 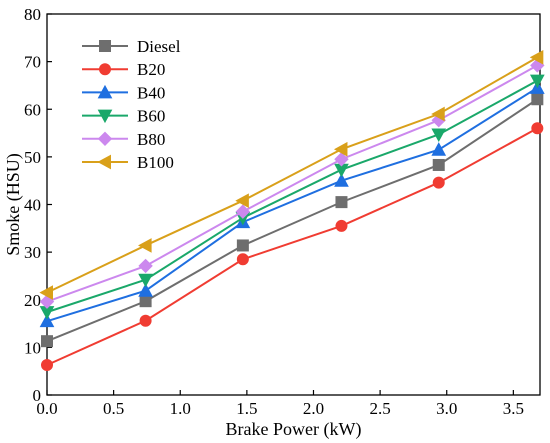 What do you see at coordinates (37, 395) in the screenshot?
I see `y-tick-label: 0` at bounding box center [37, 395].